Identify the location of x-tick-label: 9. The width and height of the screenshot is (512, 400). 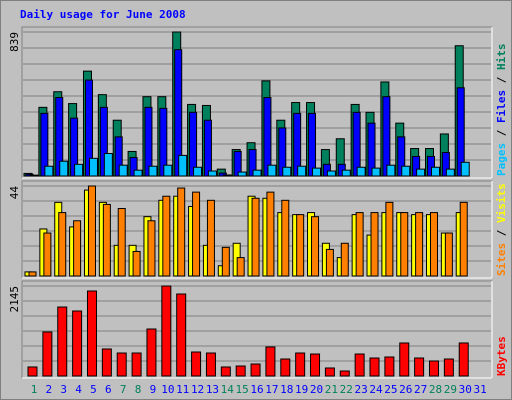
(153, 389).